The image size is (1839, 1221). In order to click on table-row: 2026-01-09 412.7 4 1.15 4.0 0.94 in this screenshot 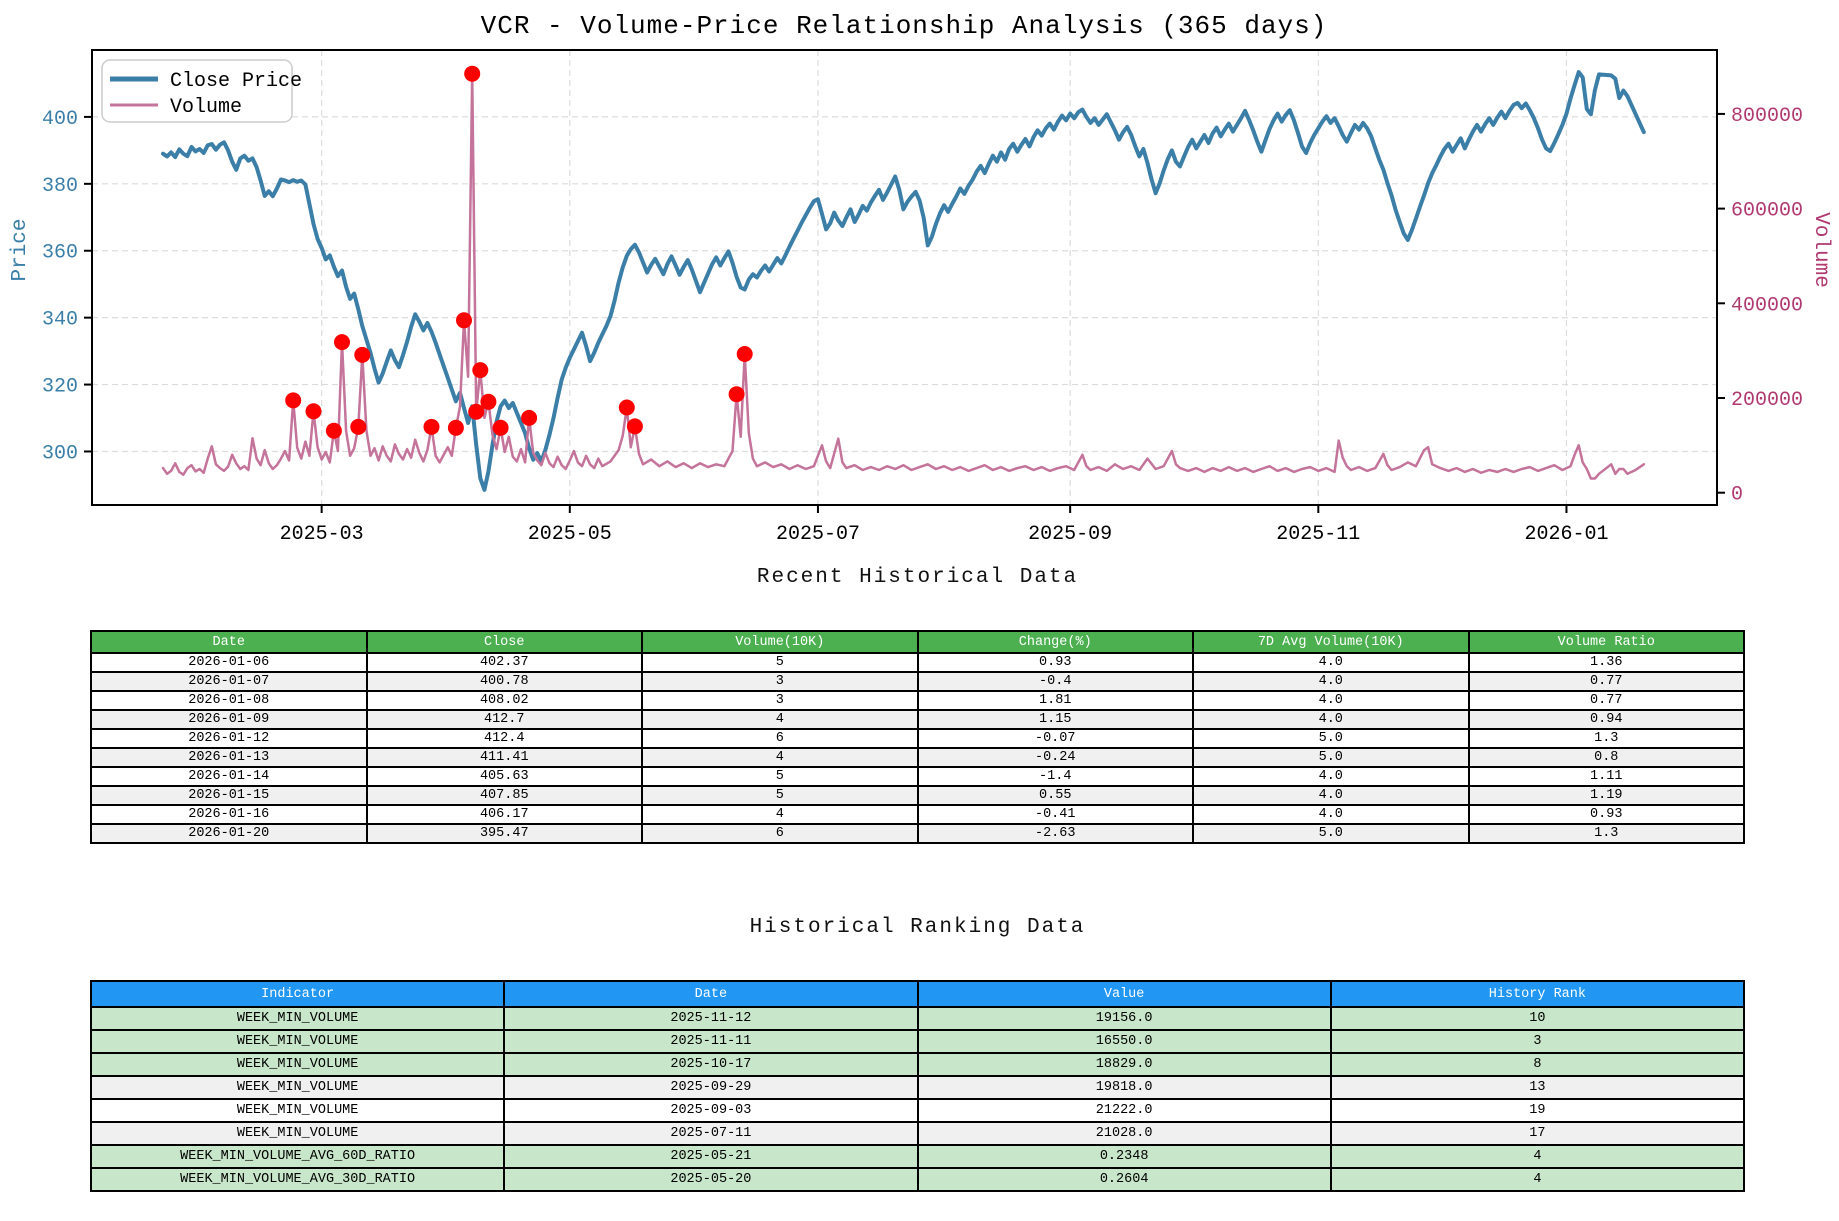, I will do `click(917, 719)`.